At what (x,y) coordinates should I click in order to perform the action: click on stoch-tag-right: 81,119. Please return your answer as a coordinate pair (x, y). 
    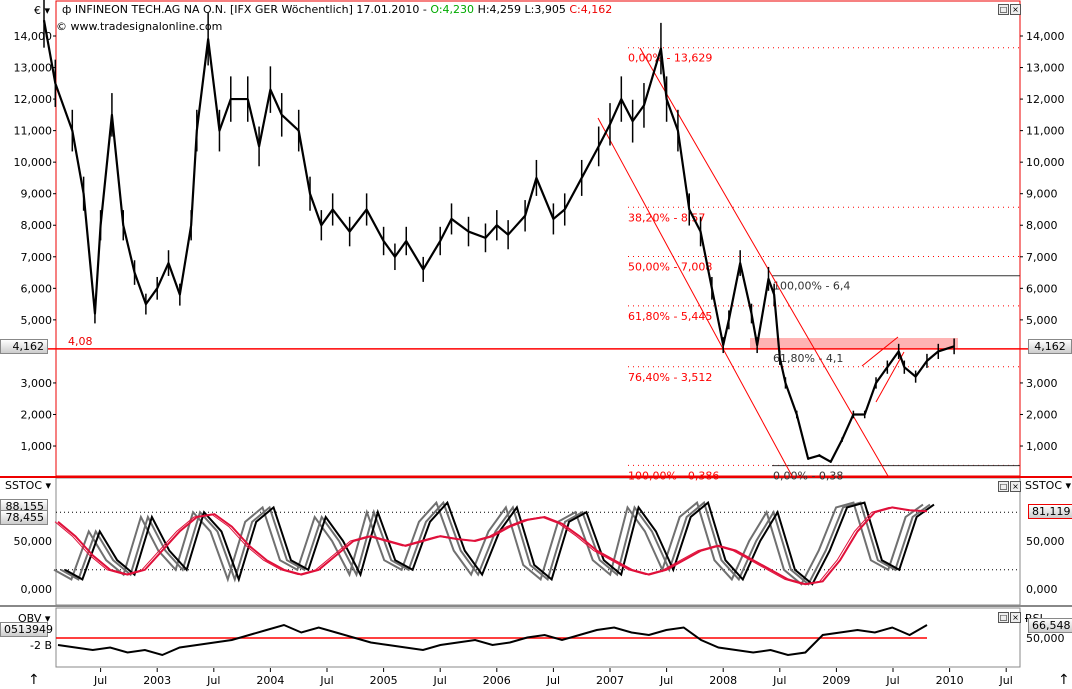
    Looking at the image, I should click on (1050, 511).